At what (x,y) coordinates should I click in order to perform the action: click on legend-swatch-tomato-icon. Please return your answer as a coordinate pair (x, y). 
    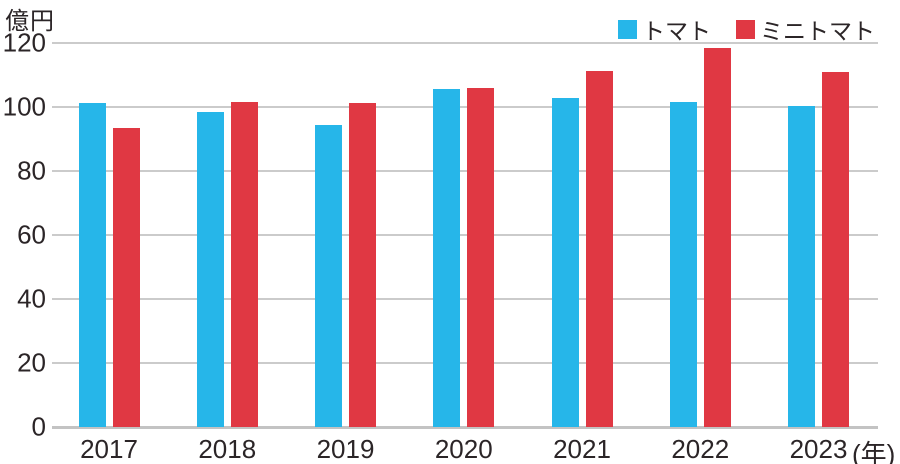
    Looking at the image, I should click on (627, 29).